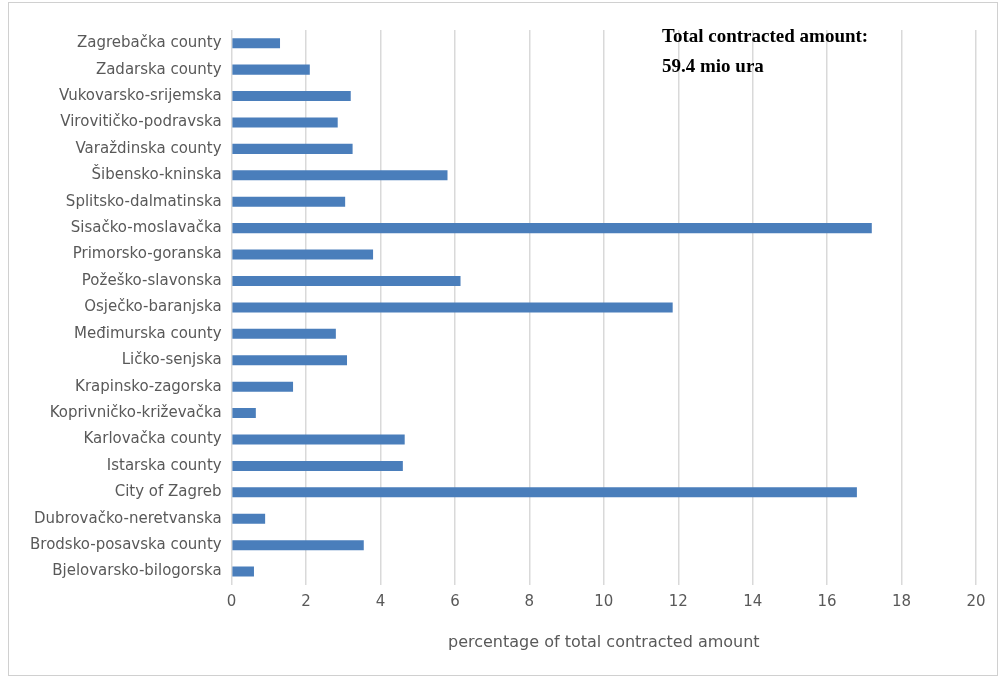  Describe the element at coordinates (141, 121) in the screenshot. I see `y-tick-label: Virovitičko-podravska` at that location.